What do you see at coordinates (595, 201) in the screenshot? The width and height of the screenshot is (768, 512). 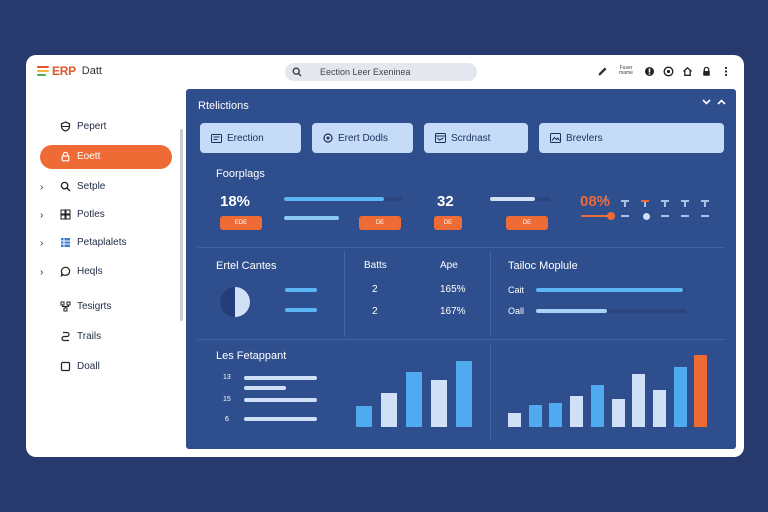 I see `kpi-value-3: 08%` at bounding box center [595, 201].